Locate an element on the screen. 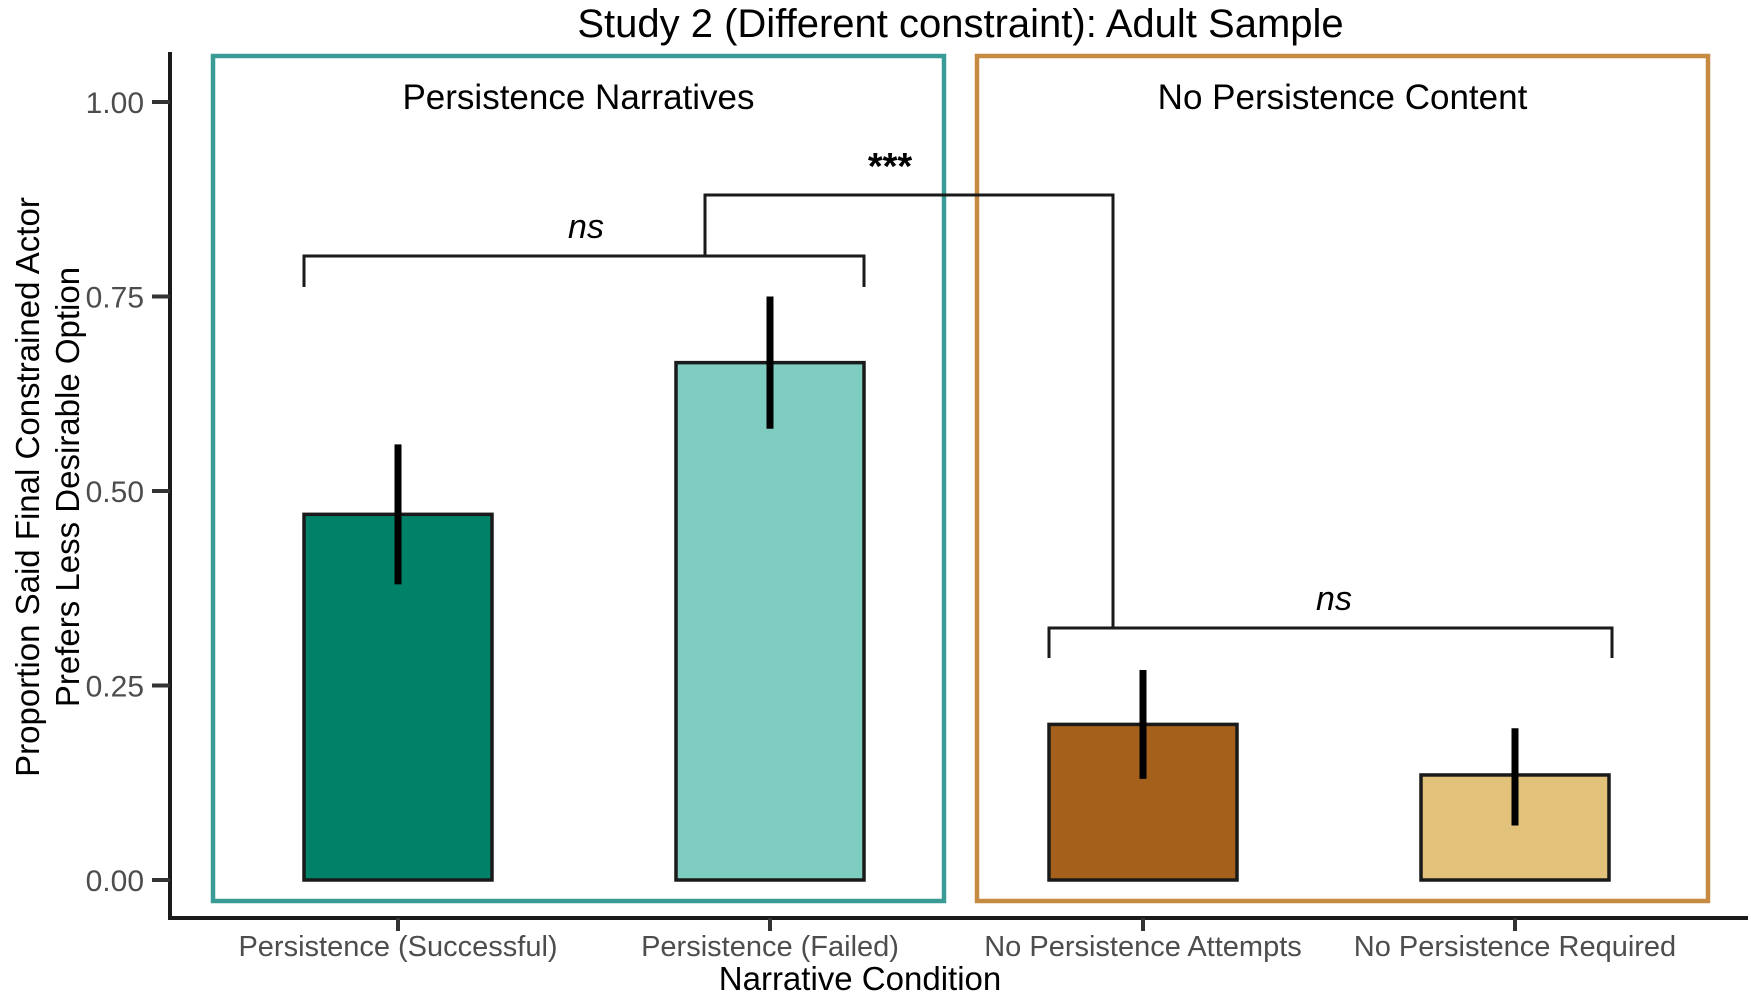 The image size is (1751, 1008). y-tick-label: 0.25 is located at coordinates (115, 687).